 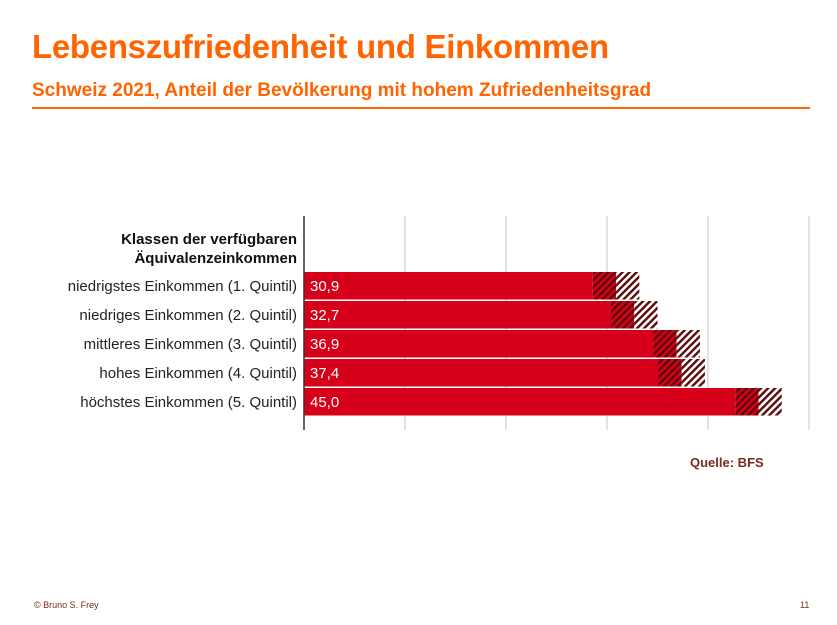 I want to click on page-title: Lebenszufriedenheit und Einkommen, so click(x=320, y=46).